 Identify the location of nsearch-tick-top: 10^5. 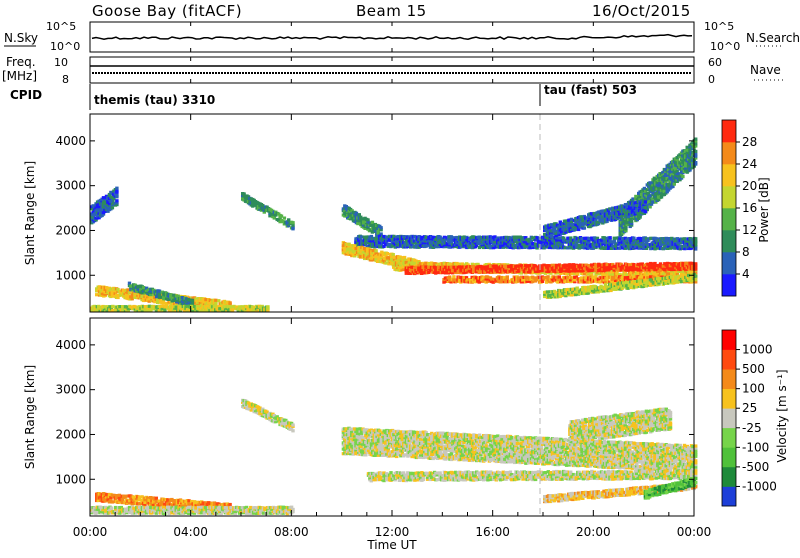
(719, 26).